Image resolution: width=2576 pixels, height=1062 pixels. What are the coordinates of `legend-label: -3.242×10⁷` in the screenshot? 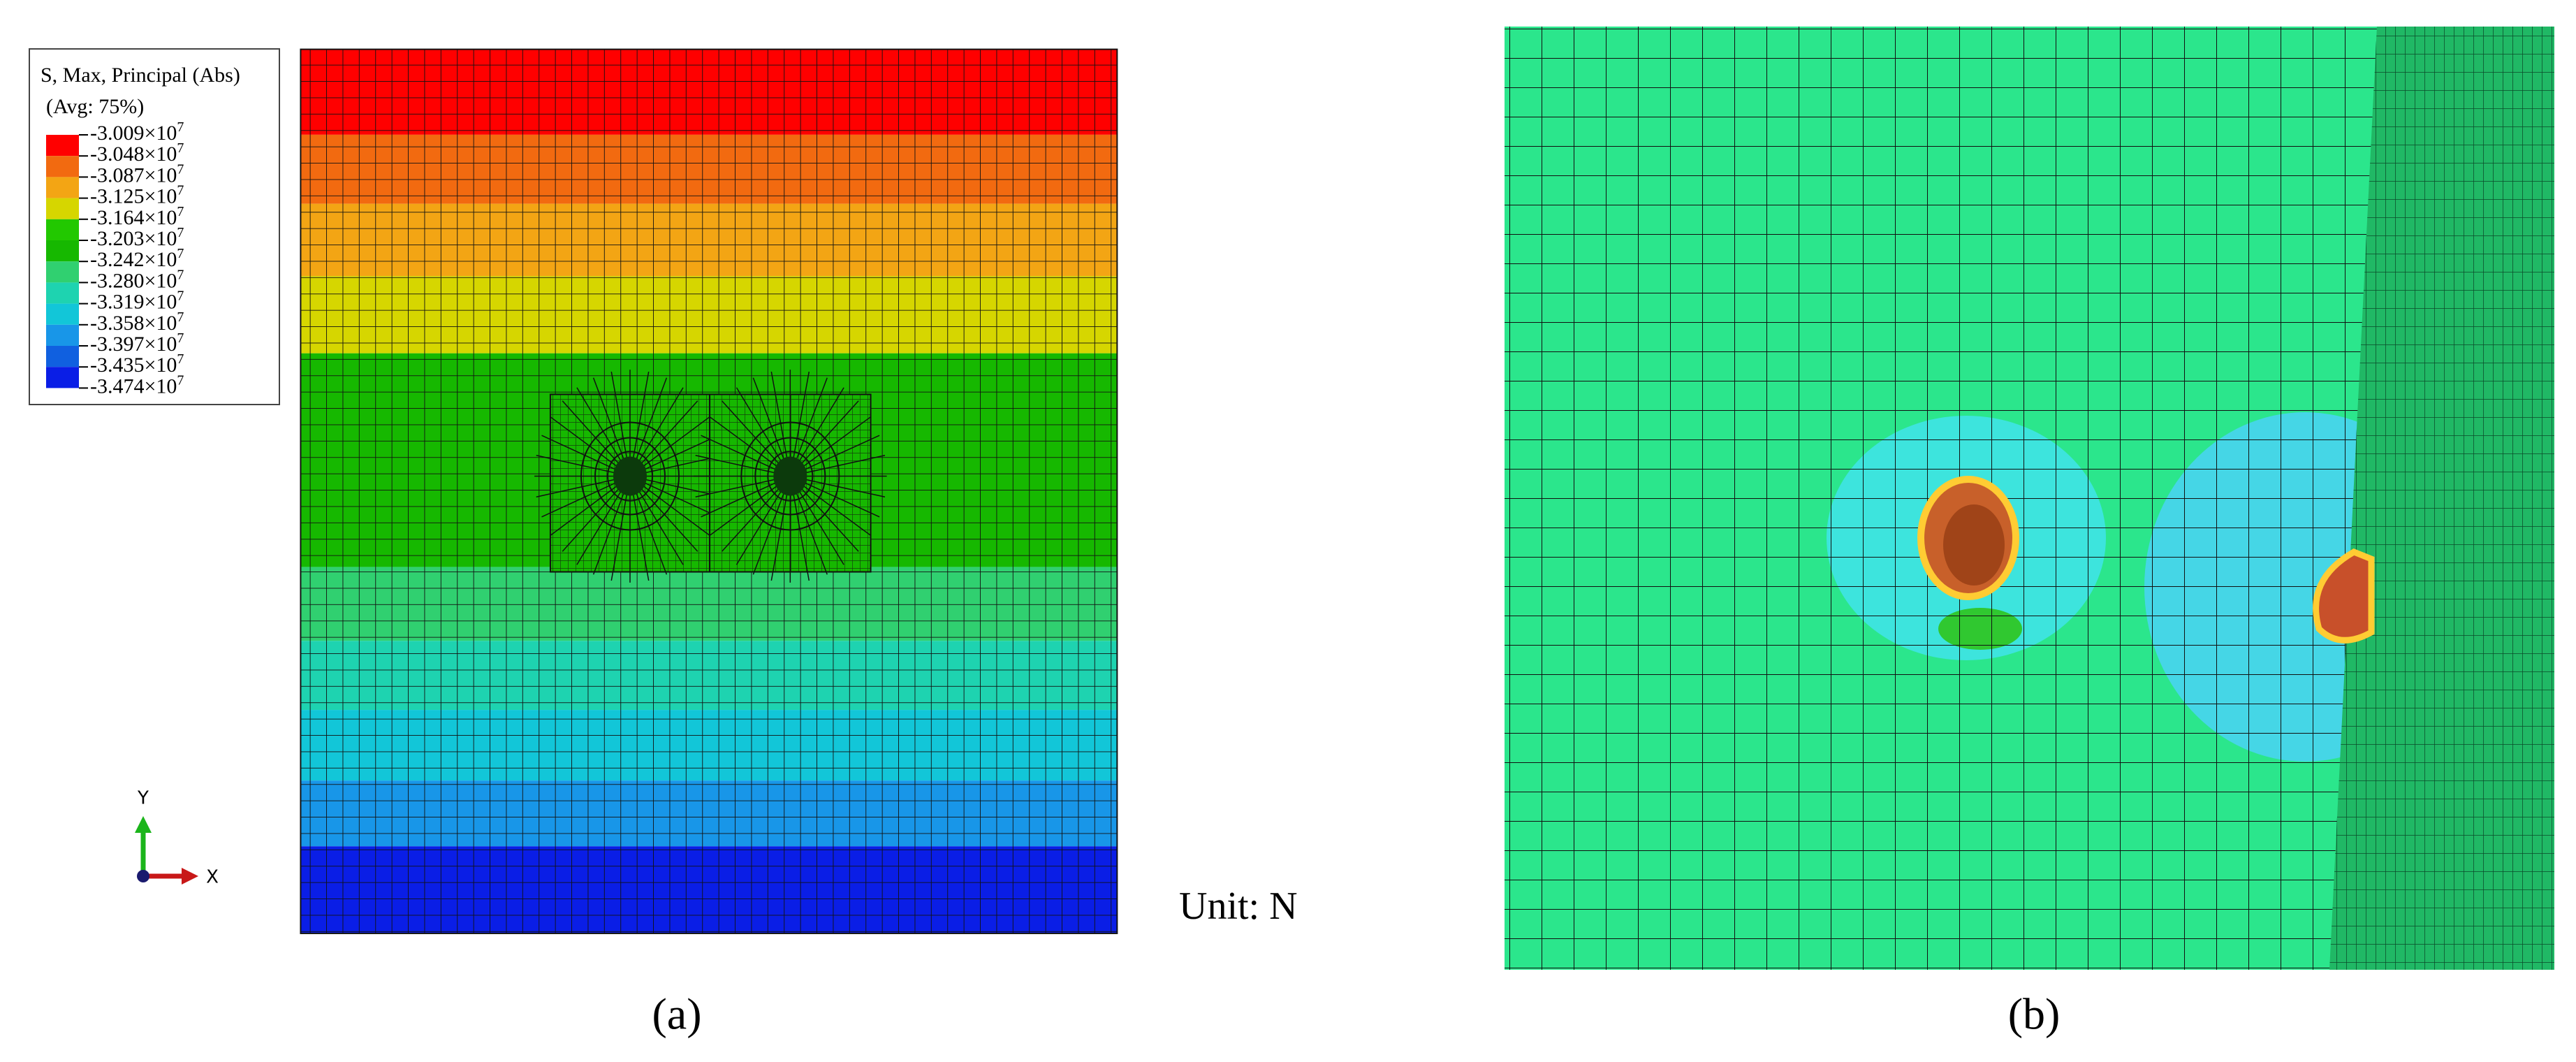 It's located at (137, 258).